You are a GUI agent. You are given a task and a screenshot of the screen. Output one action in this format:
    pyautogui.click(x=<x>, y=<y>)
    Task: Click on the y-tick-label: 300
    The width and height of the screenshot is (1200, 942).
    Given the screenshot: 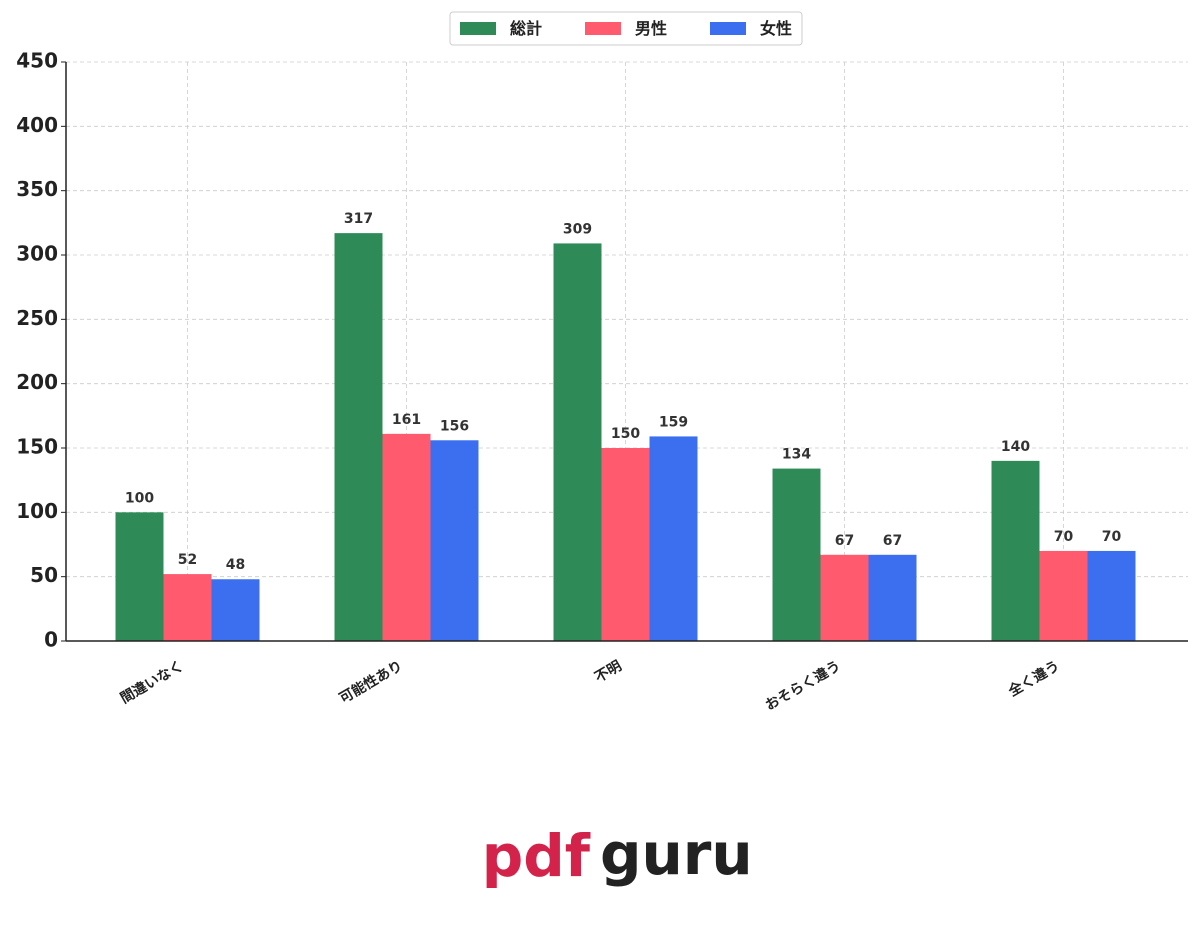 What is the action you would take?
    pyautogui.click(x=37, y=254)
    